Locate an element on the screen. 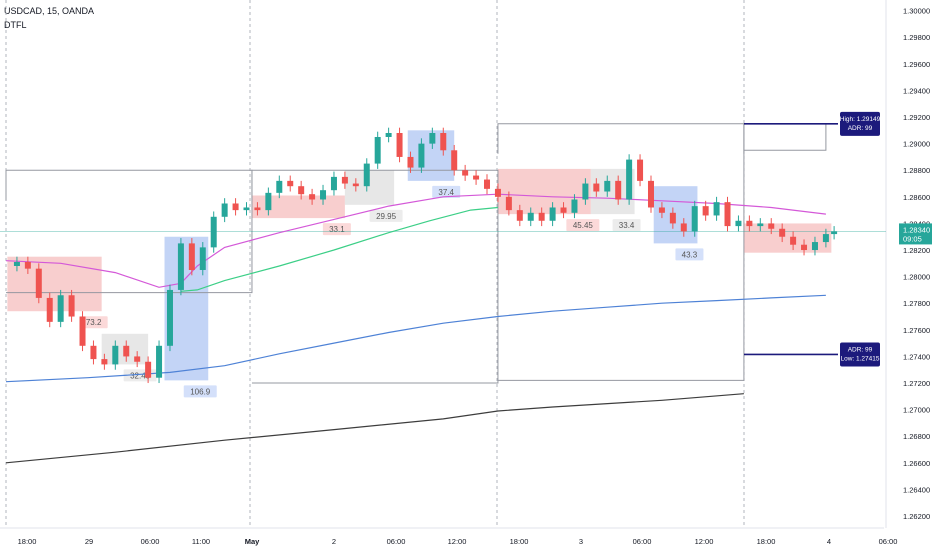 This screenshot has height=550, width=932. price-axis-bg is located at coordinates (909, 275).